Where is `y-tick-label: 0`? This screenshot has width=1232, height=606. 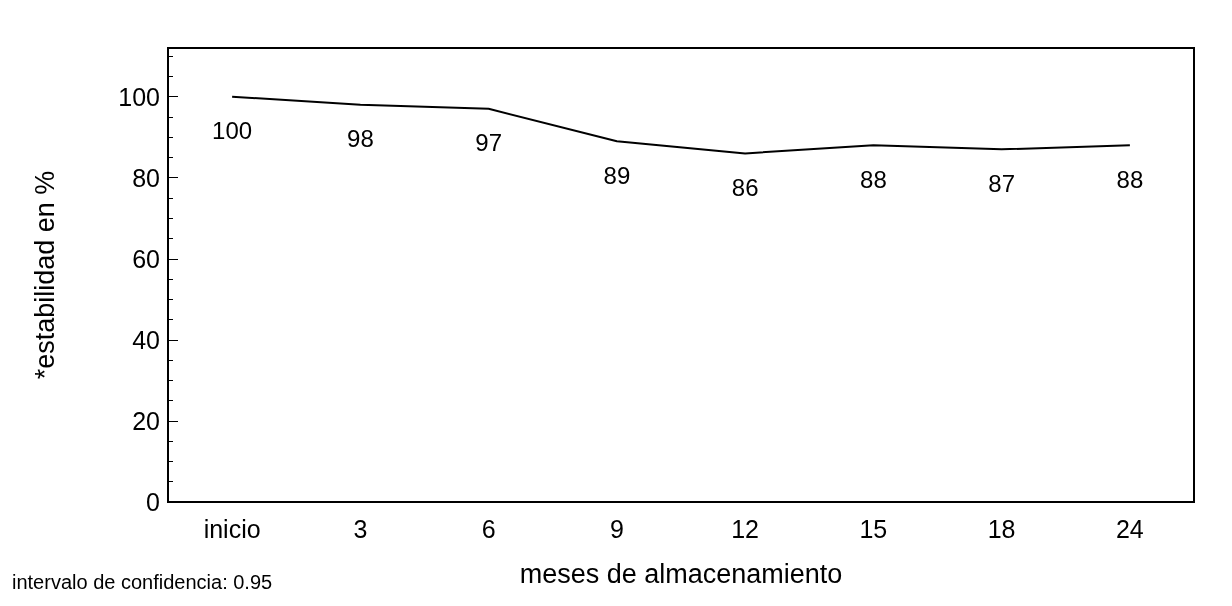 y-tick-label: 0 is located at coordinates (153, 502).